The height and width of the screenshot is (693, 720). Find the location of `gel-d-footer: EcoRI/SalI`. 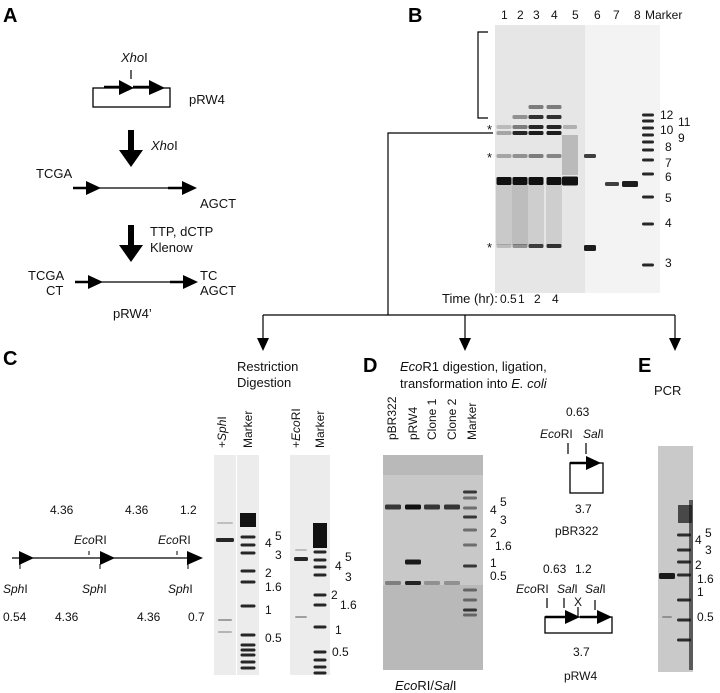

gel-d-footer: EcoRI/SalI is located at coordinates (425, 685).